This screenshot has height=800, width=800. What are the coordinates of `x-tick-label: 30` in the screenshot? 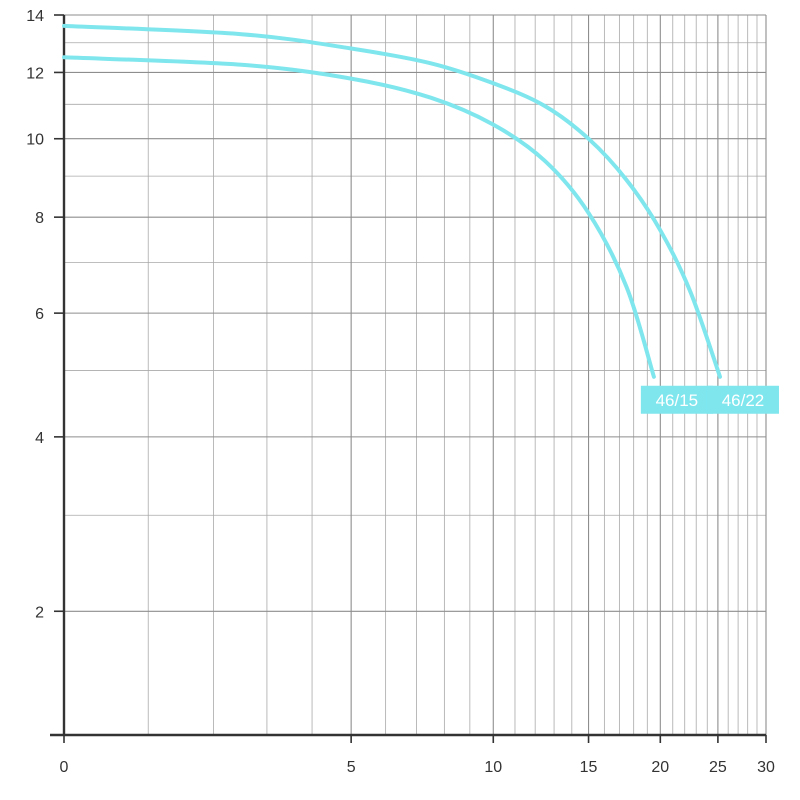 It's located at (766, 767).